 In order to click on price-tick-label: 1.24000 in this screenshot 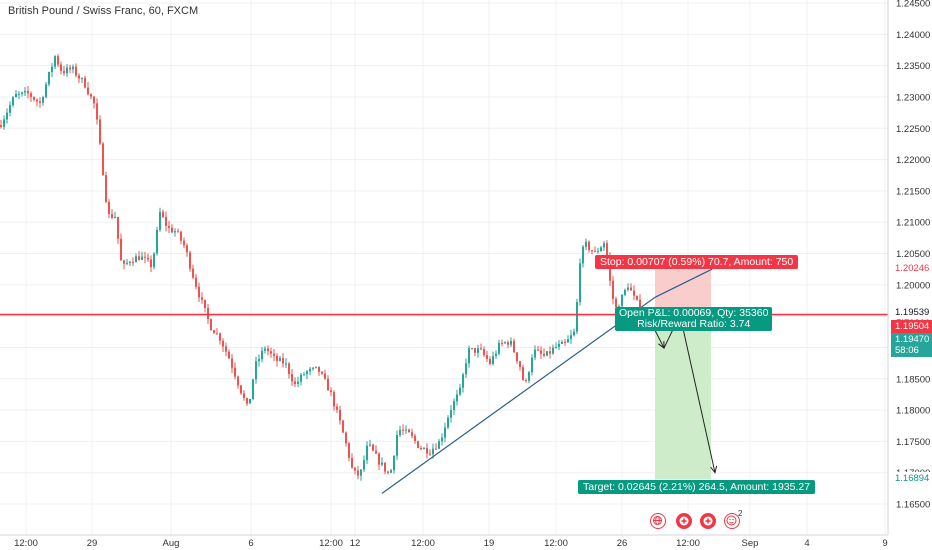, I will do `click(913, 35)`.